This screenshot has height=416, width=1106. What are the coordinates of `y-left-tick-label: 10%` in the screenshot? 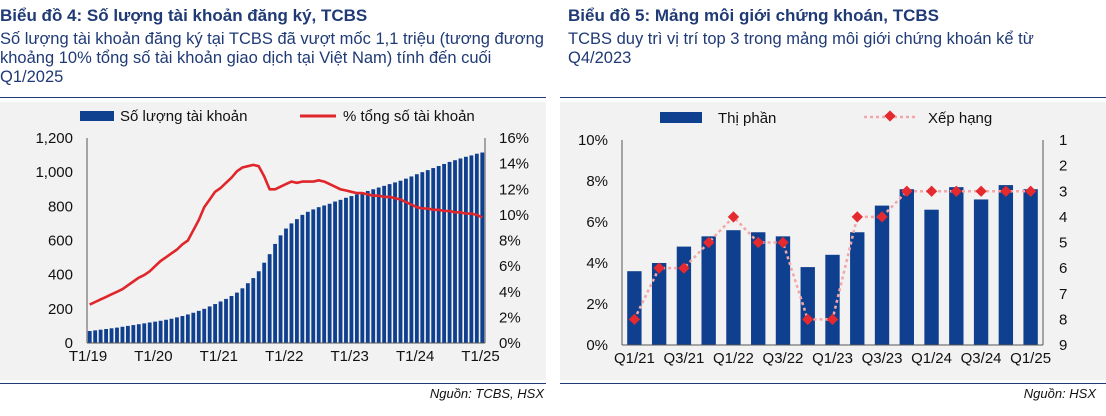 It's located at (593, 140).